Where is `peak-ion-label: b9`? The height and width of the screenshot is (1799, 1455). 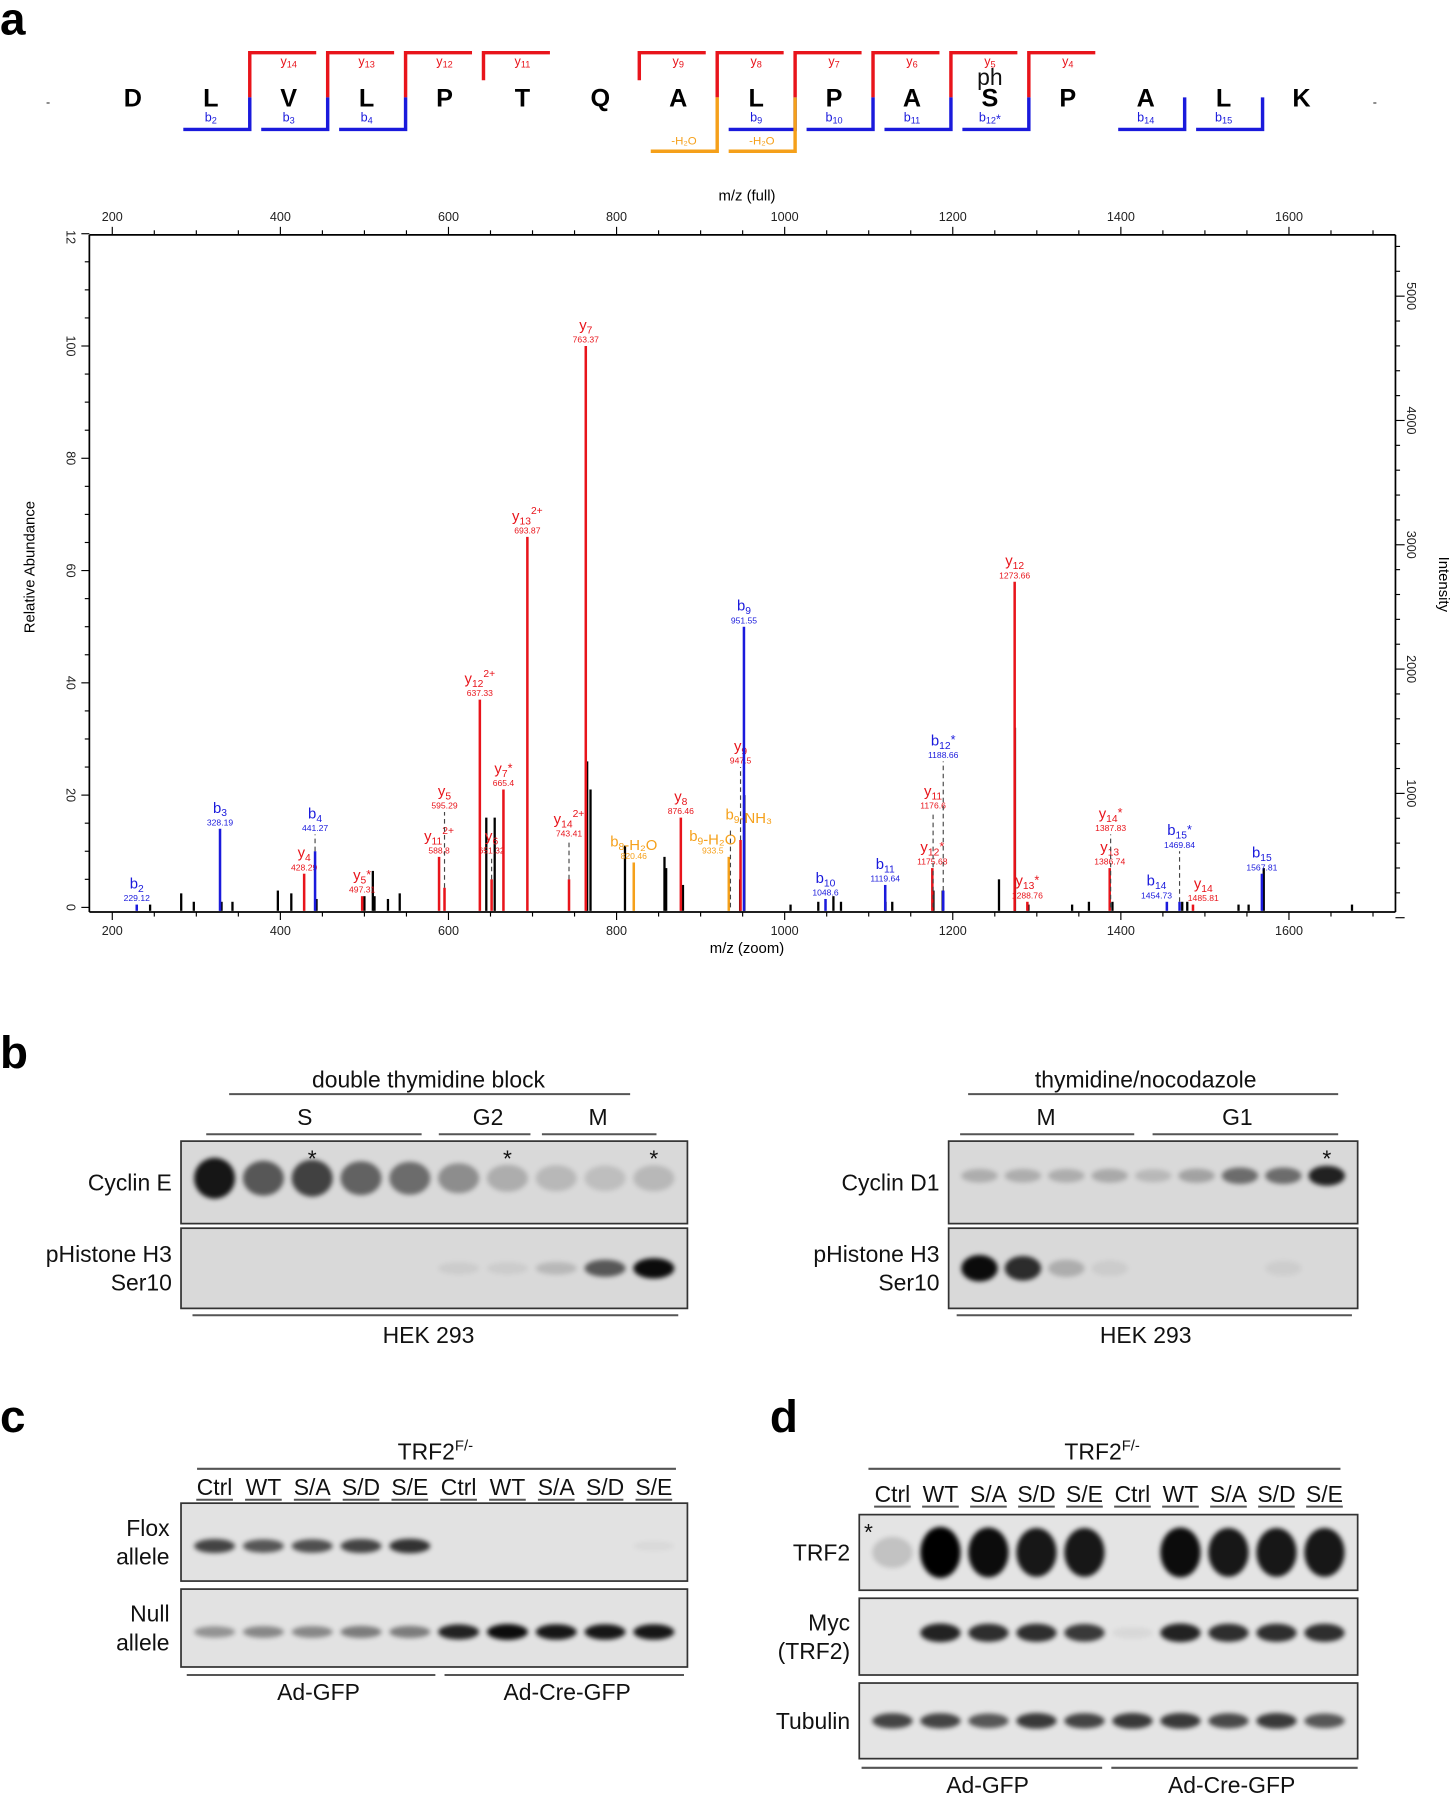
peak-ion-label: b9 is located at coordinates (744, 608).